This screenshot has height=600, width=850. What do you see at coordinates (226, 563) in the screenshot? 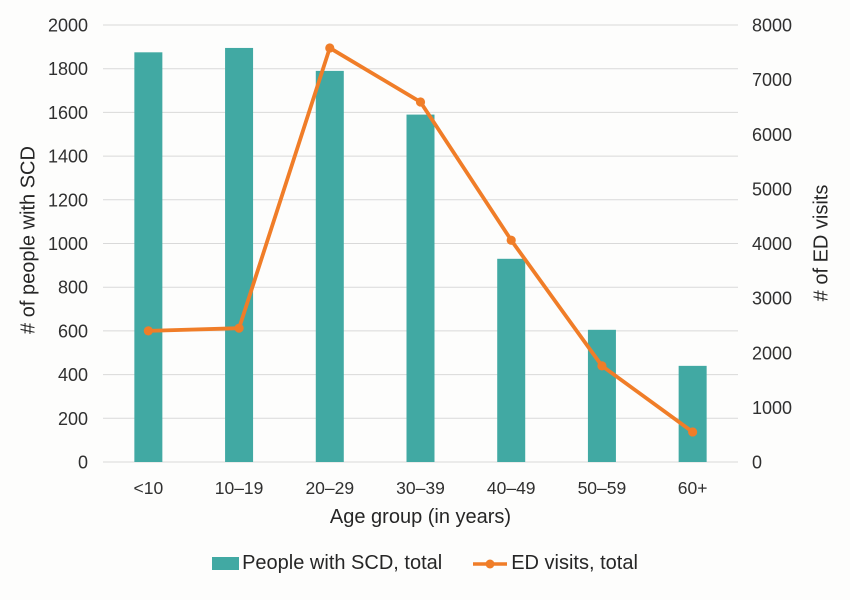
I see `bar-series-swatch-icon` at bounding box center [226, 563].